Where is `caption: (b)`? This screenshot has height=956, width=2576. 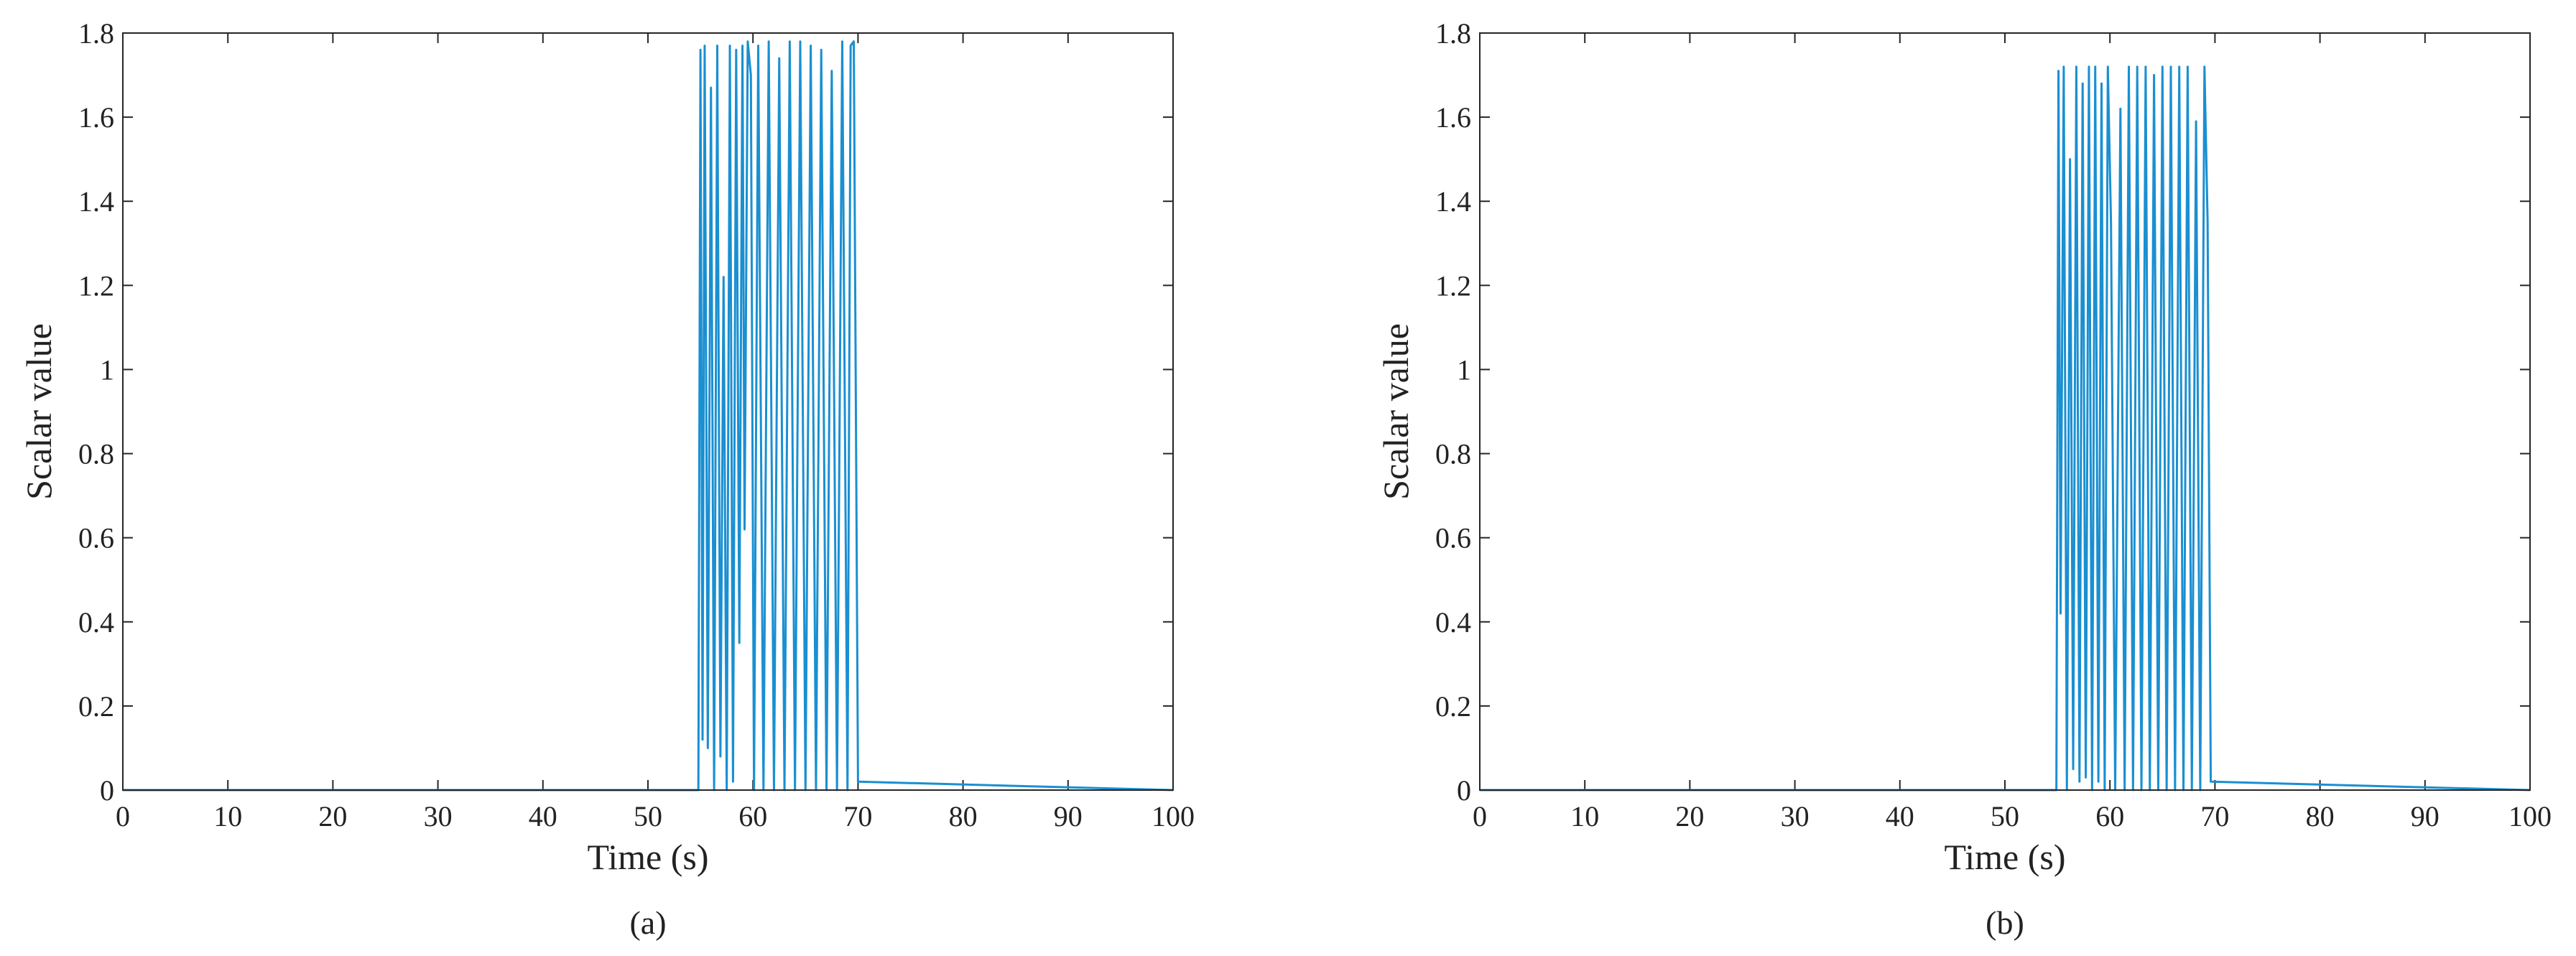 caption: (b) is located at coordinates (2005, 923).